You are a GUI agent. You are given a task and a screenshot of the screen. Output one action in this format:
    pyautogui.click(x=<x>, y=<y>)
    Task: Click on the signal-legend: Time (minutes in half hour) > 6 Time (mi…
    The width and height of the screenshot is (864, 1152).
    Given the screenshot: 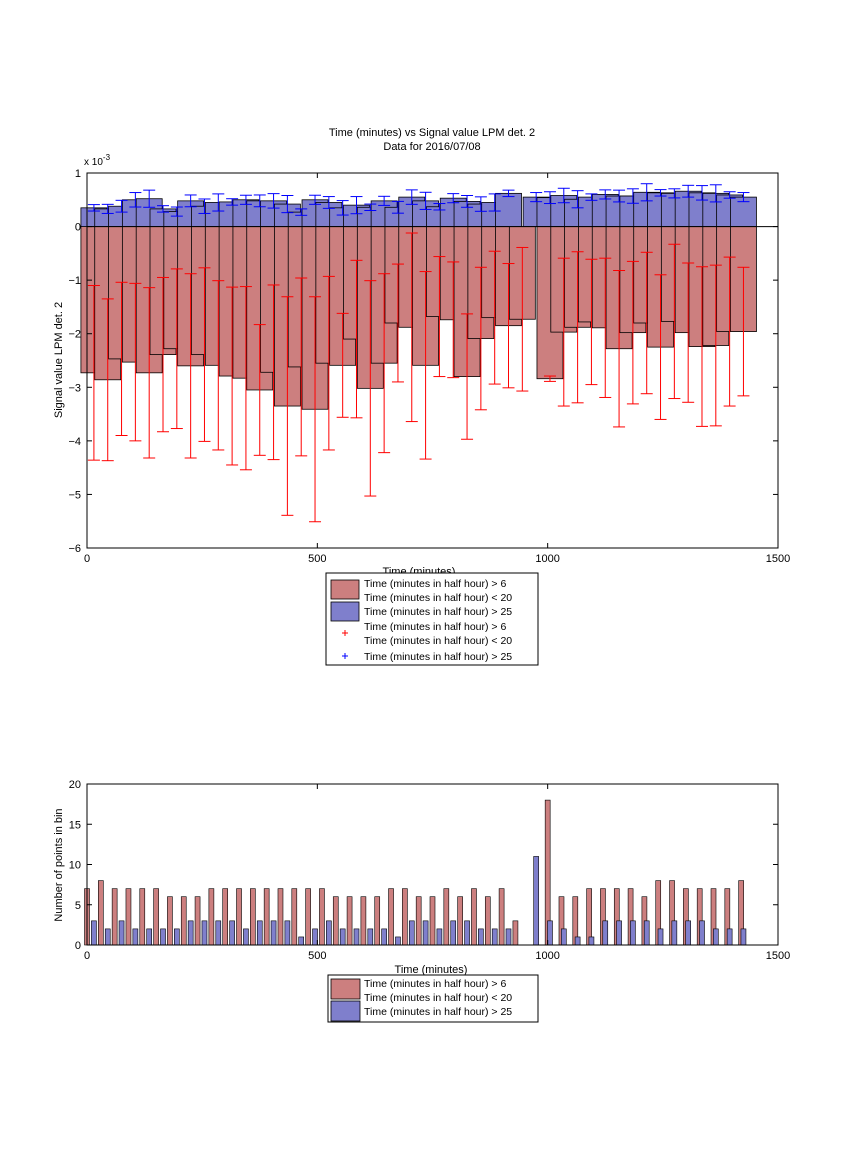 What is the action you would take?
    pyautogui.click(x=432, y=619)
    